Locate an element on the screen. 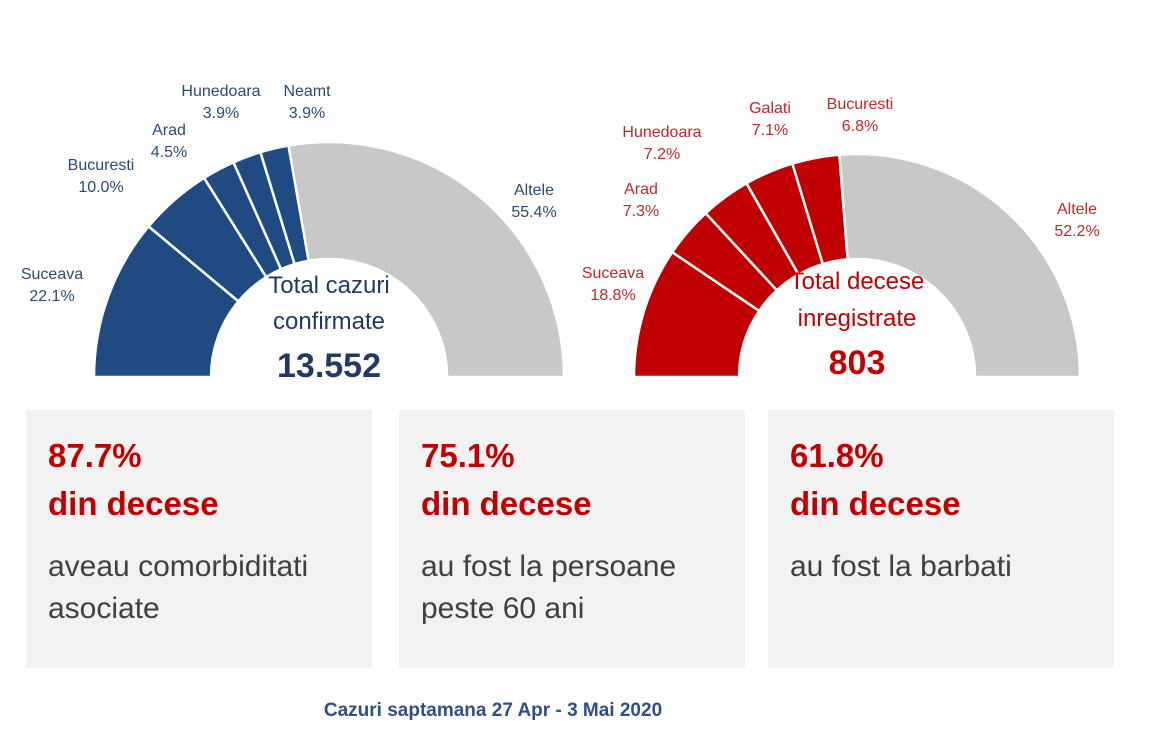 This screenshot has width=1158, height=750. slice-value-neamt: 3.9% is located at coordinates (307, 113).